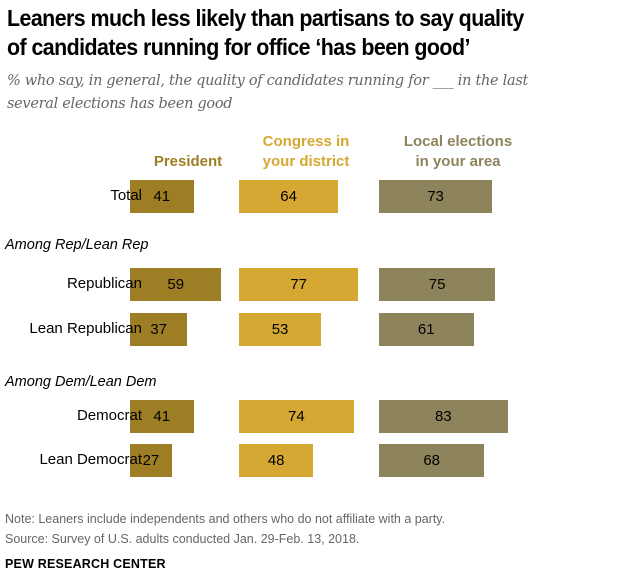 Image resolution: width=638 pixels, height=585 pixels. I want to click on group-label: Among Dem/Lean Dem, so click(81, 382).